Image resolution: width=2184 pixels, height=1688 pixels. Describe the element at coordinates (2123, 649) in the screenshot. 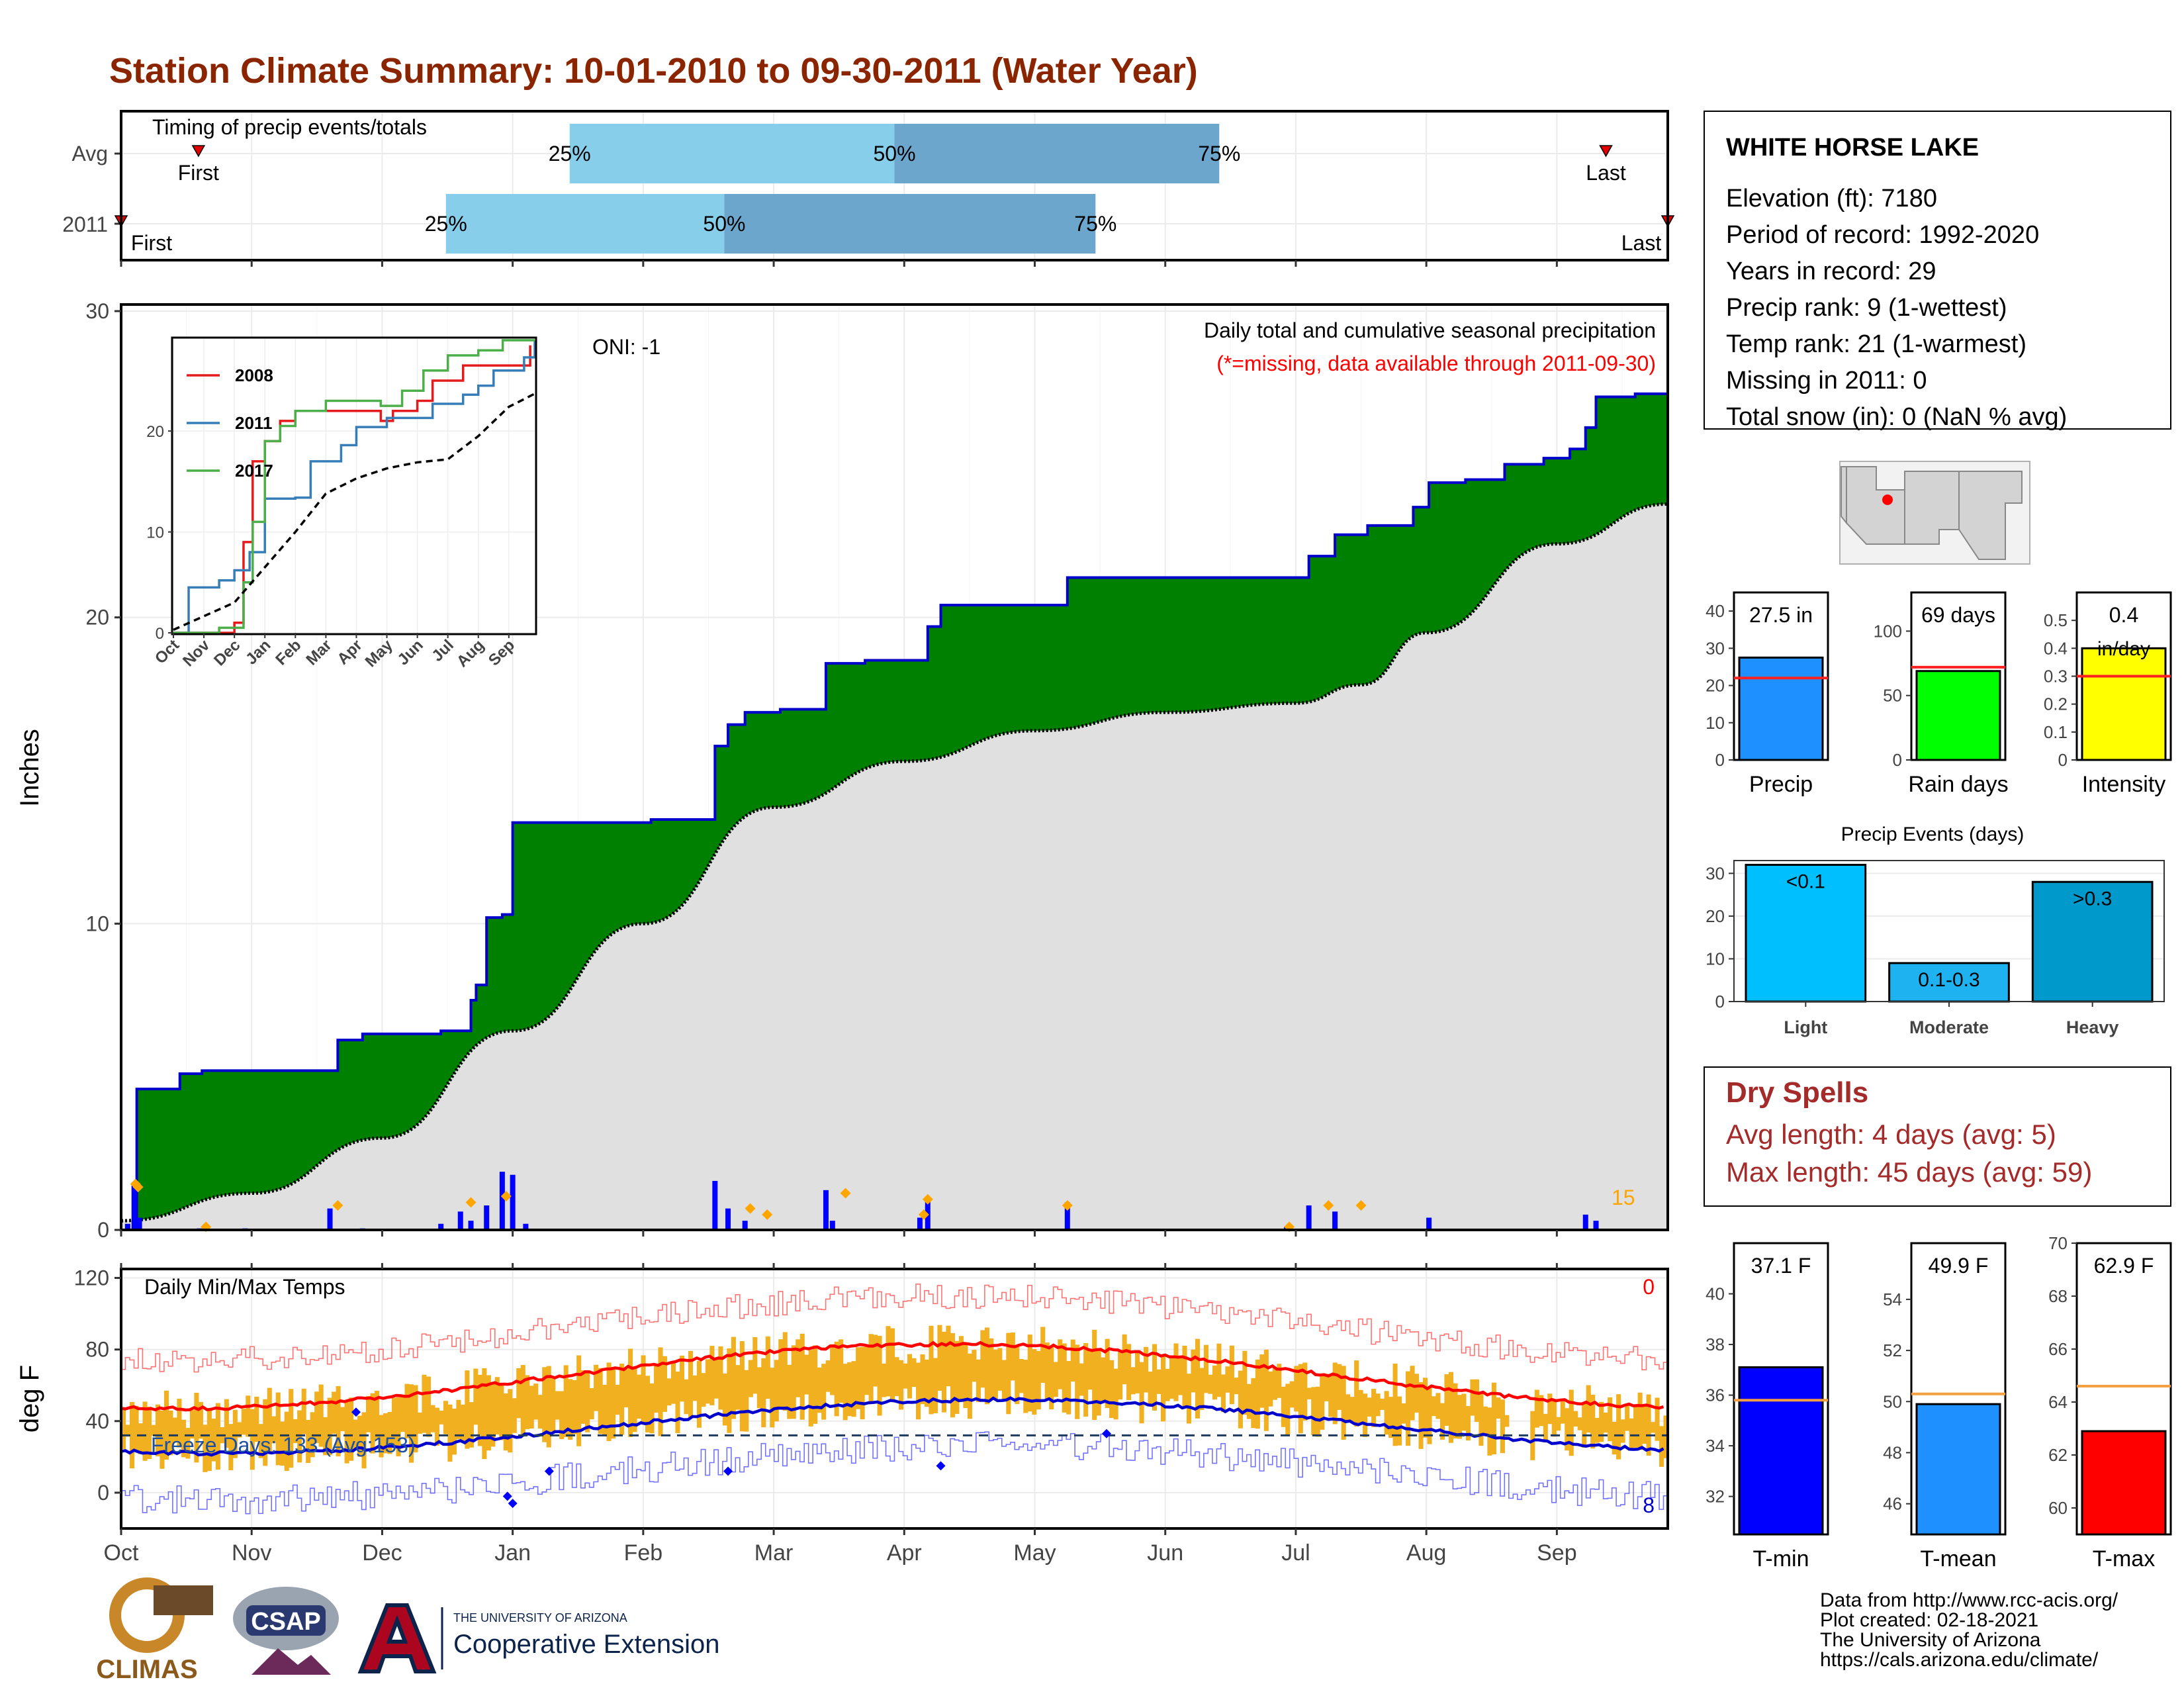

I see `summary-bar-unit-label: in/day` at that location.